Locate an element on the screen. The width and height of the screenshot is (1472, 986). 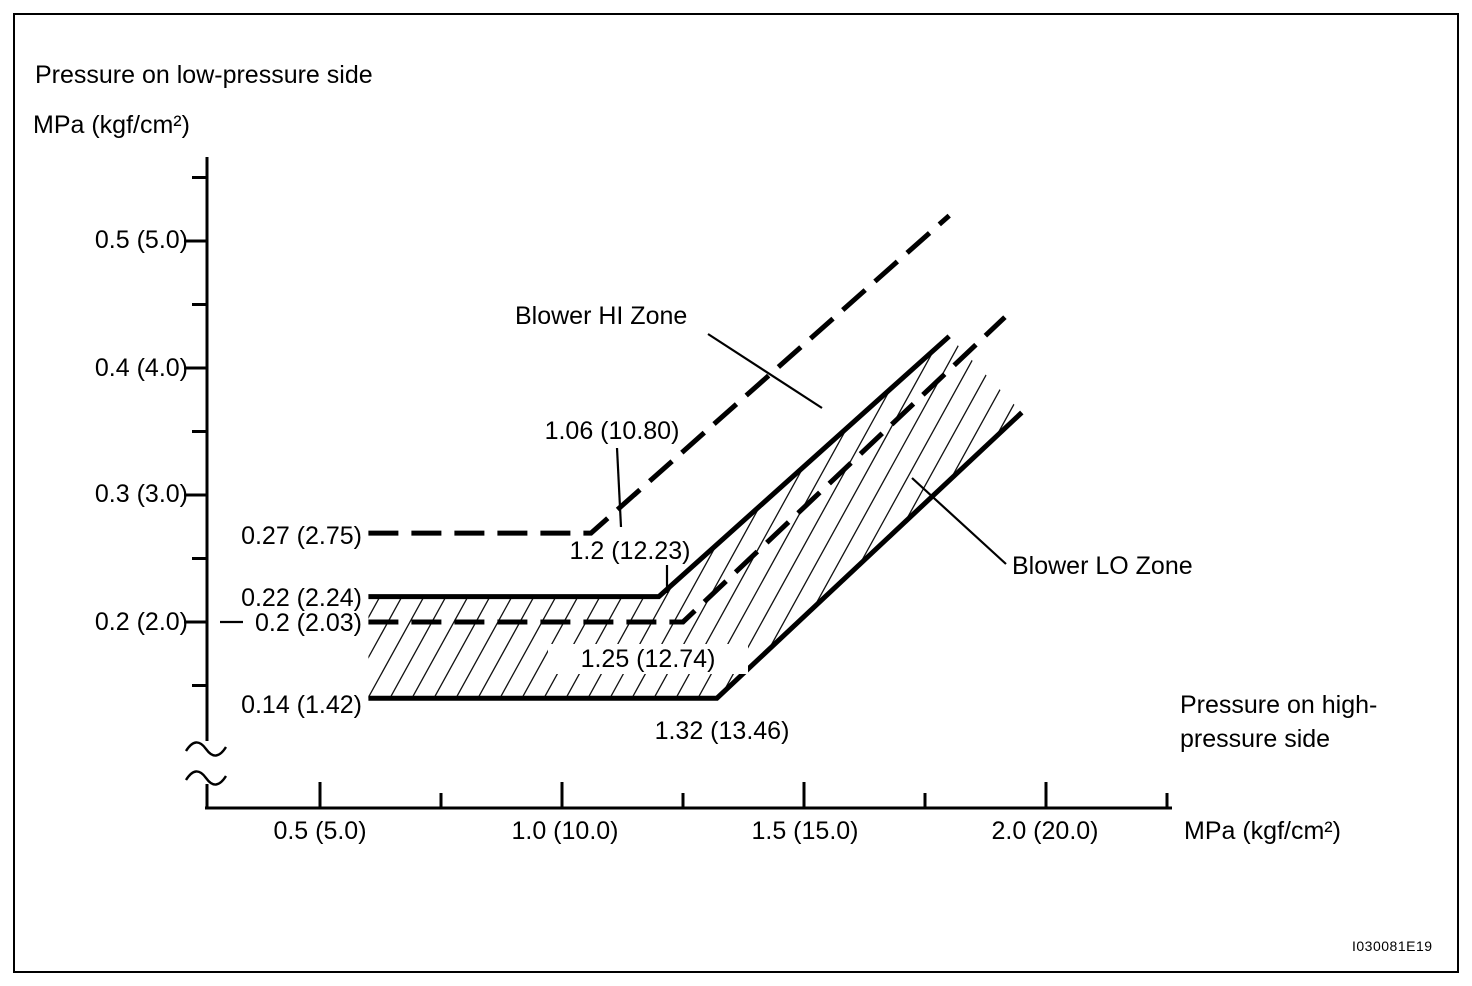
blower-lo-zone-label: Blower LO Zone is located at coordinates (1102, 566).